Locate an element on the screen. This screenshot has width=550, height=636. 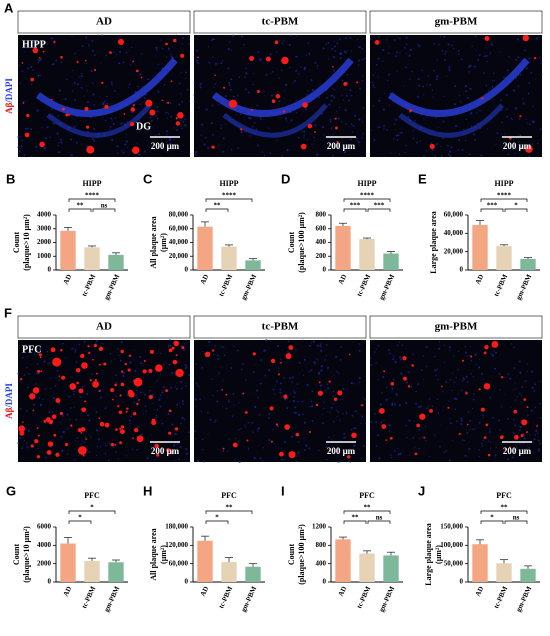
x-tick-label: gm-PBM is located at coordinates (524, 287).